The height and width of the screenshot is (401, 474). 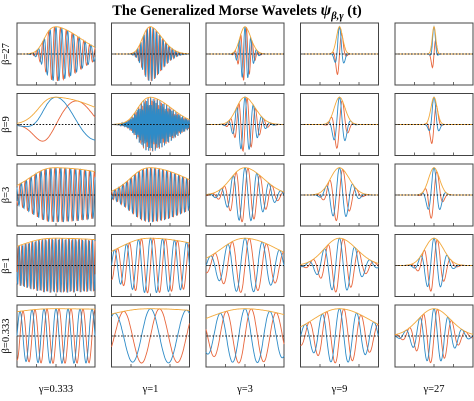 What do you see at coordinates (6, 336) in the screenshot?
I see `row-label: β=0.333` at bounding box center [6, 336].